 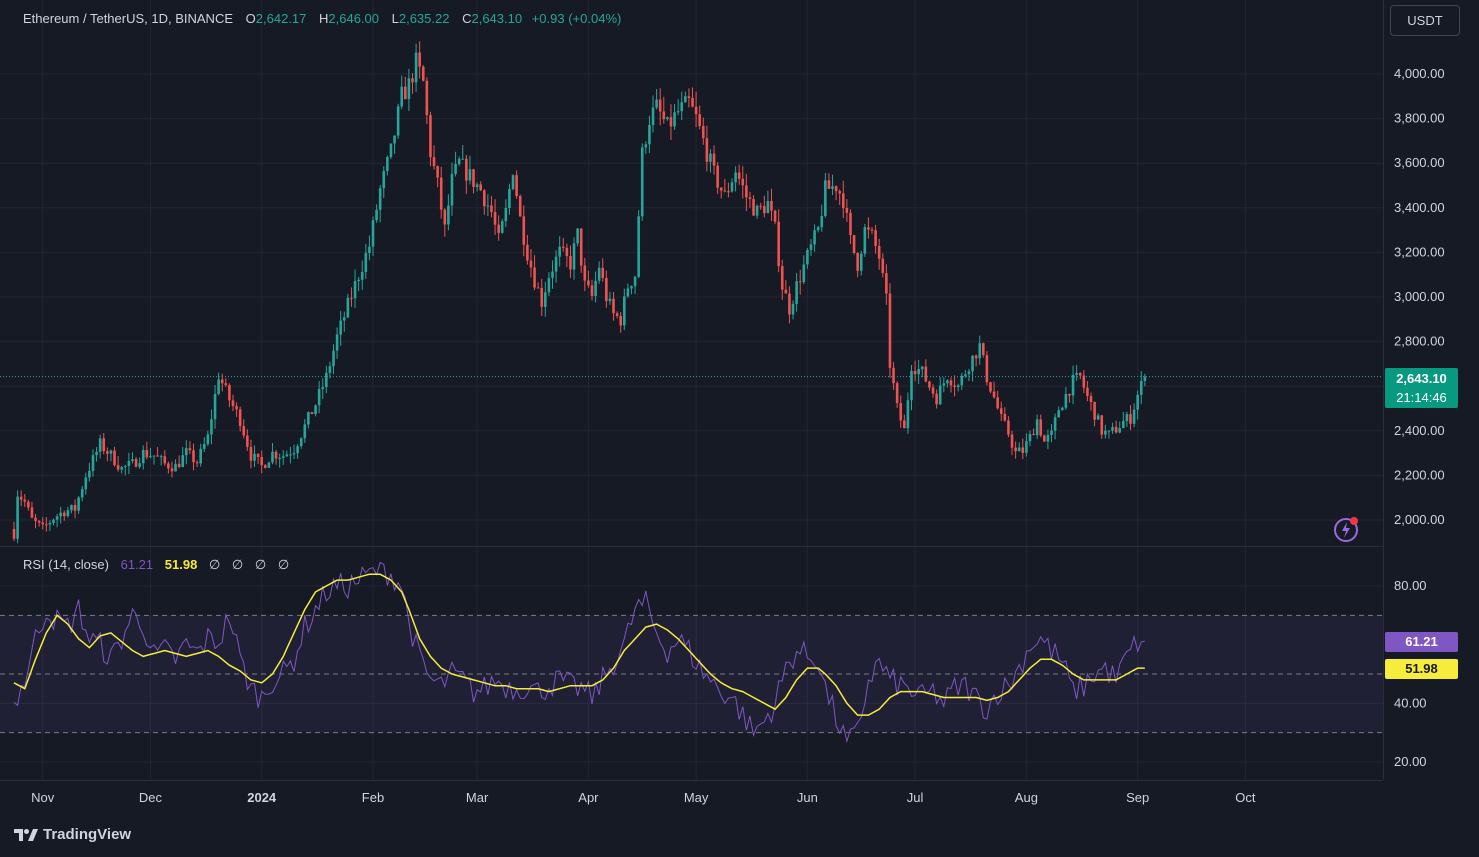 What do you see at coordinates (66, 564) in the screenshot?
I see `rsi-title: RSI (14, close)` at bounding box center [66, 564].